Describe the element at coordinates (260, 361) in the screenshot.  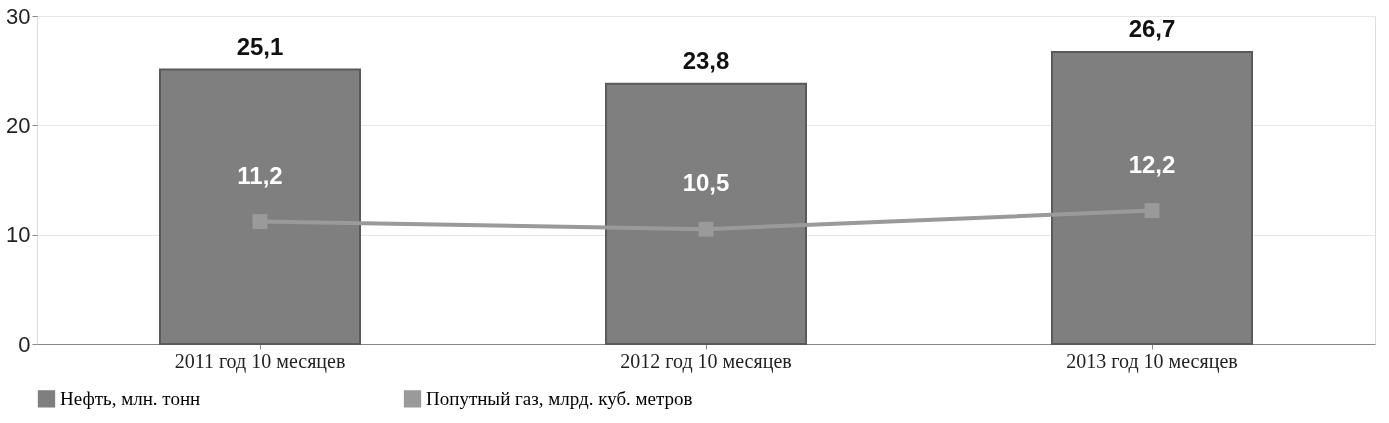
I see `x-tick-label: 2011 год 10 месяцев` at that location.